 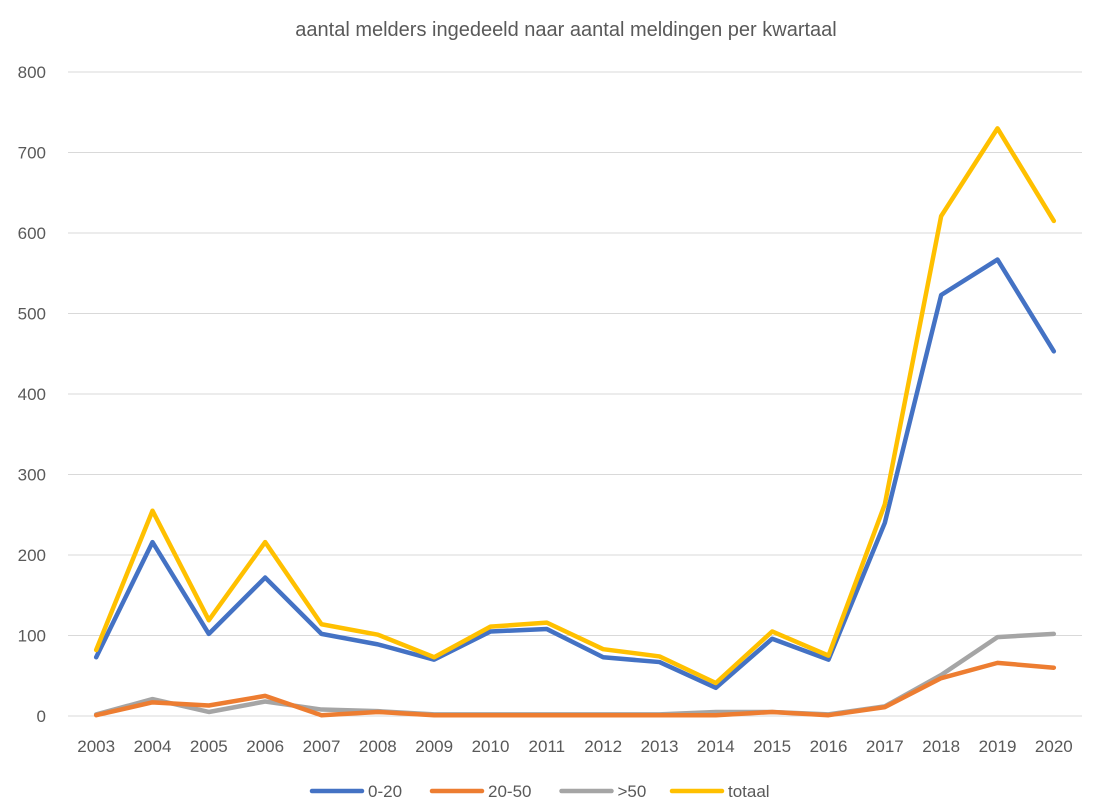 What do you see at coordinates (603, 746) in the screenshot?
I see `x-tick-label: 2012` at bounding box center [603, 746].